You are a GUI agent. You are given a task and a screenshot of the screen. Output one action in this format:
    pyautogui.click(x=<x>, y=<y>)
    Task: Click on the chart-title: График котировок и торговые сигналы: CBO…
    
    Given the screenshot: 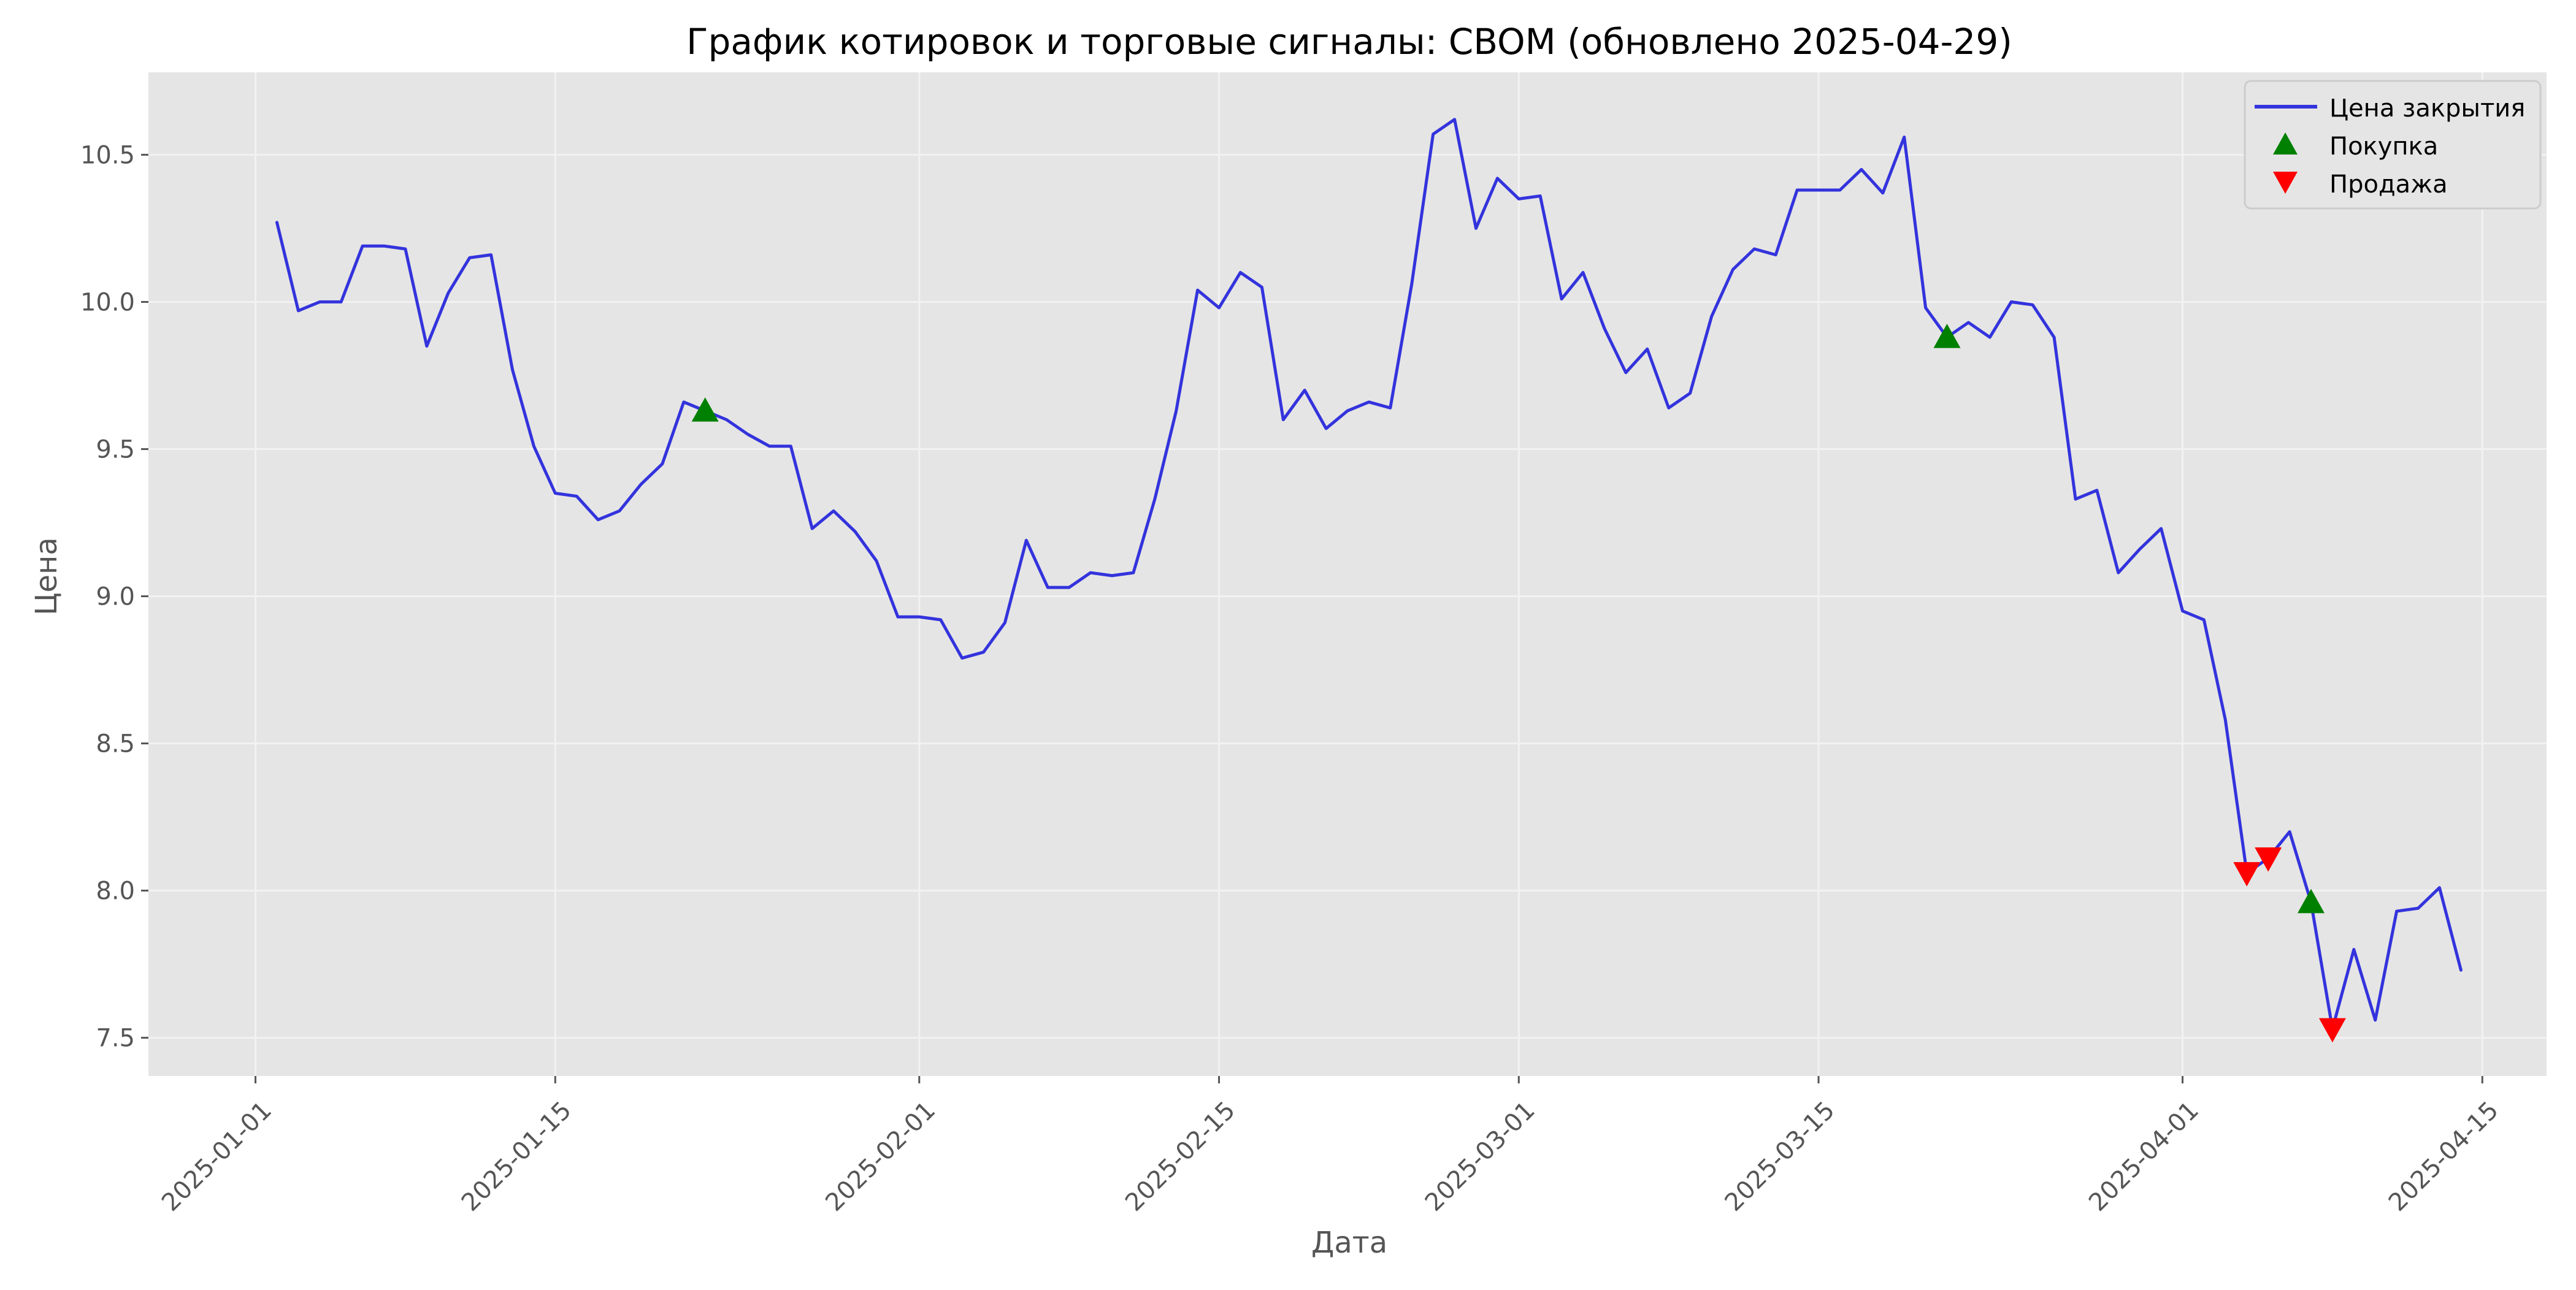 What is the action you would take?
    pyautogui.click(x=1349, y=42)
    